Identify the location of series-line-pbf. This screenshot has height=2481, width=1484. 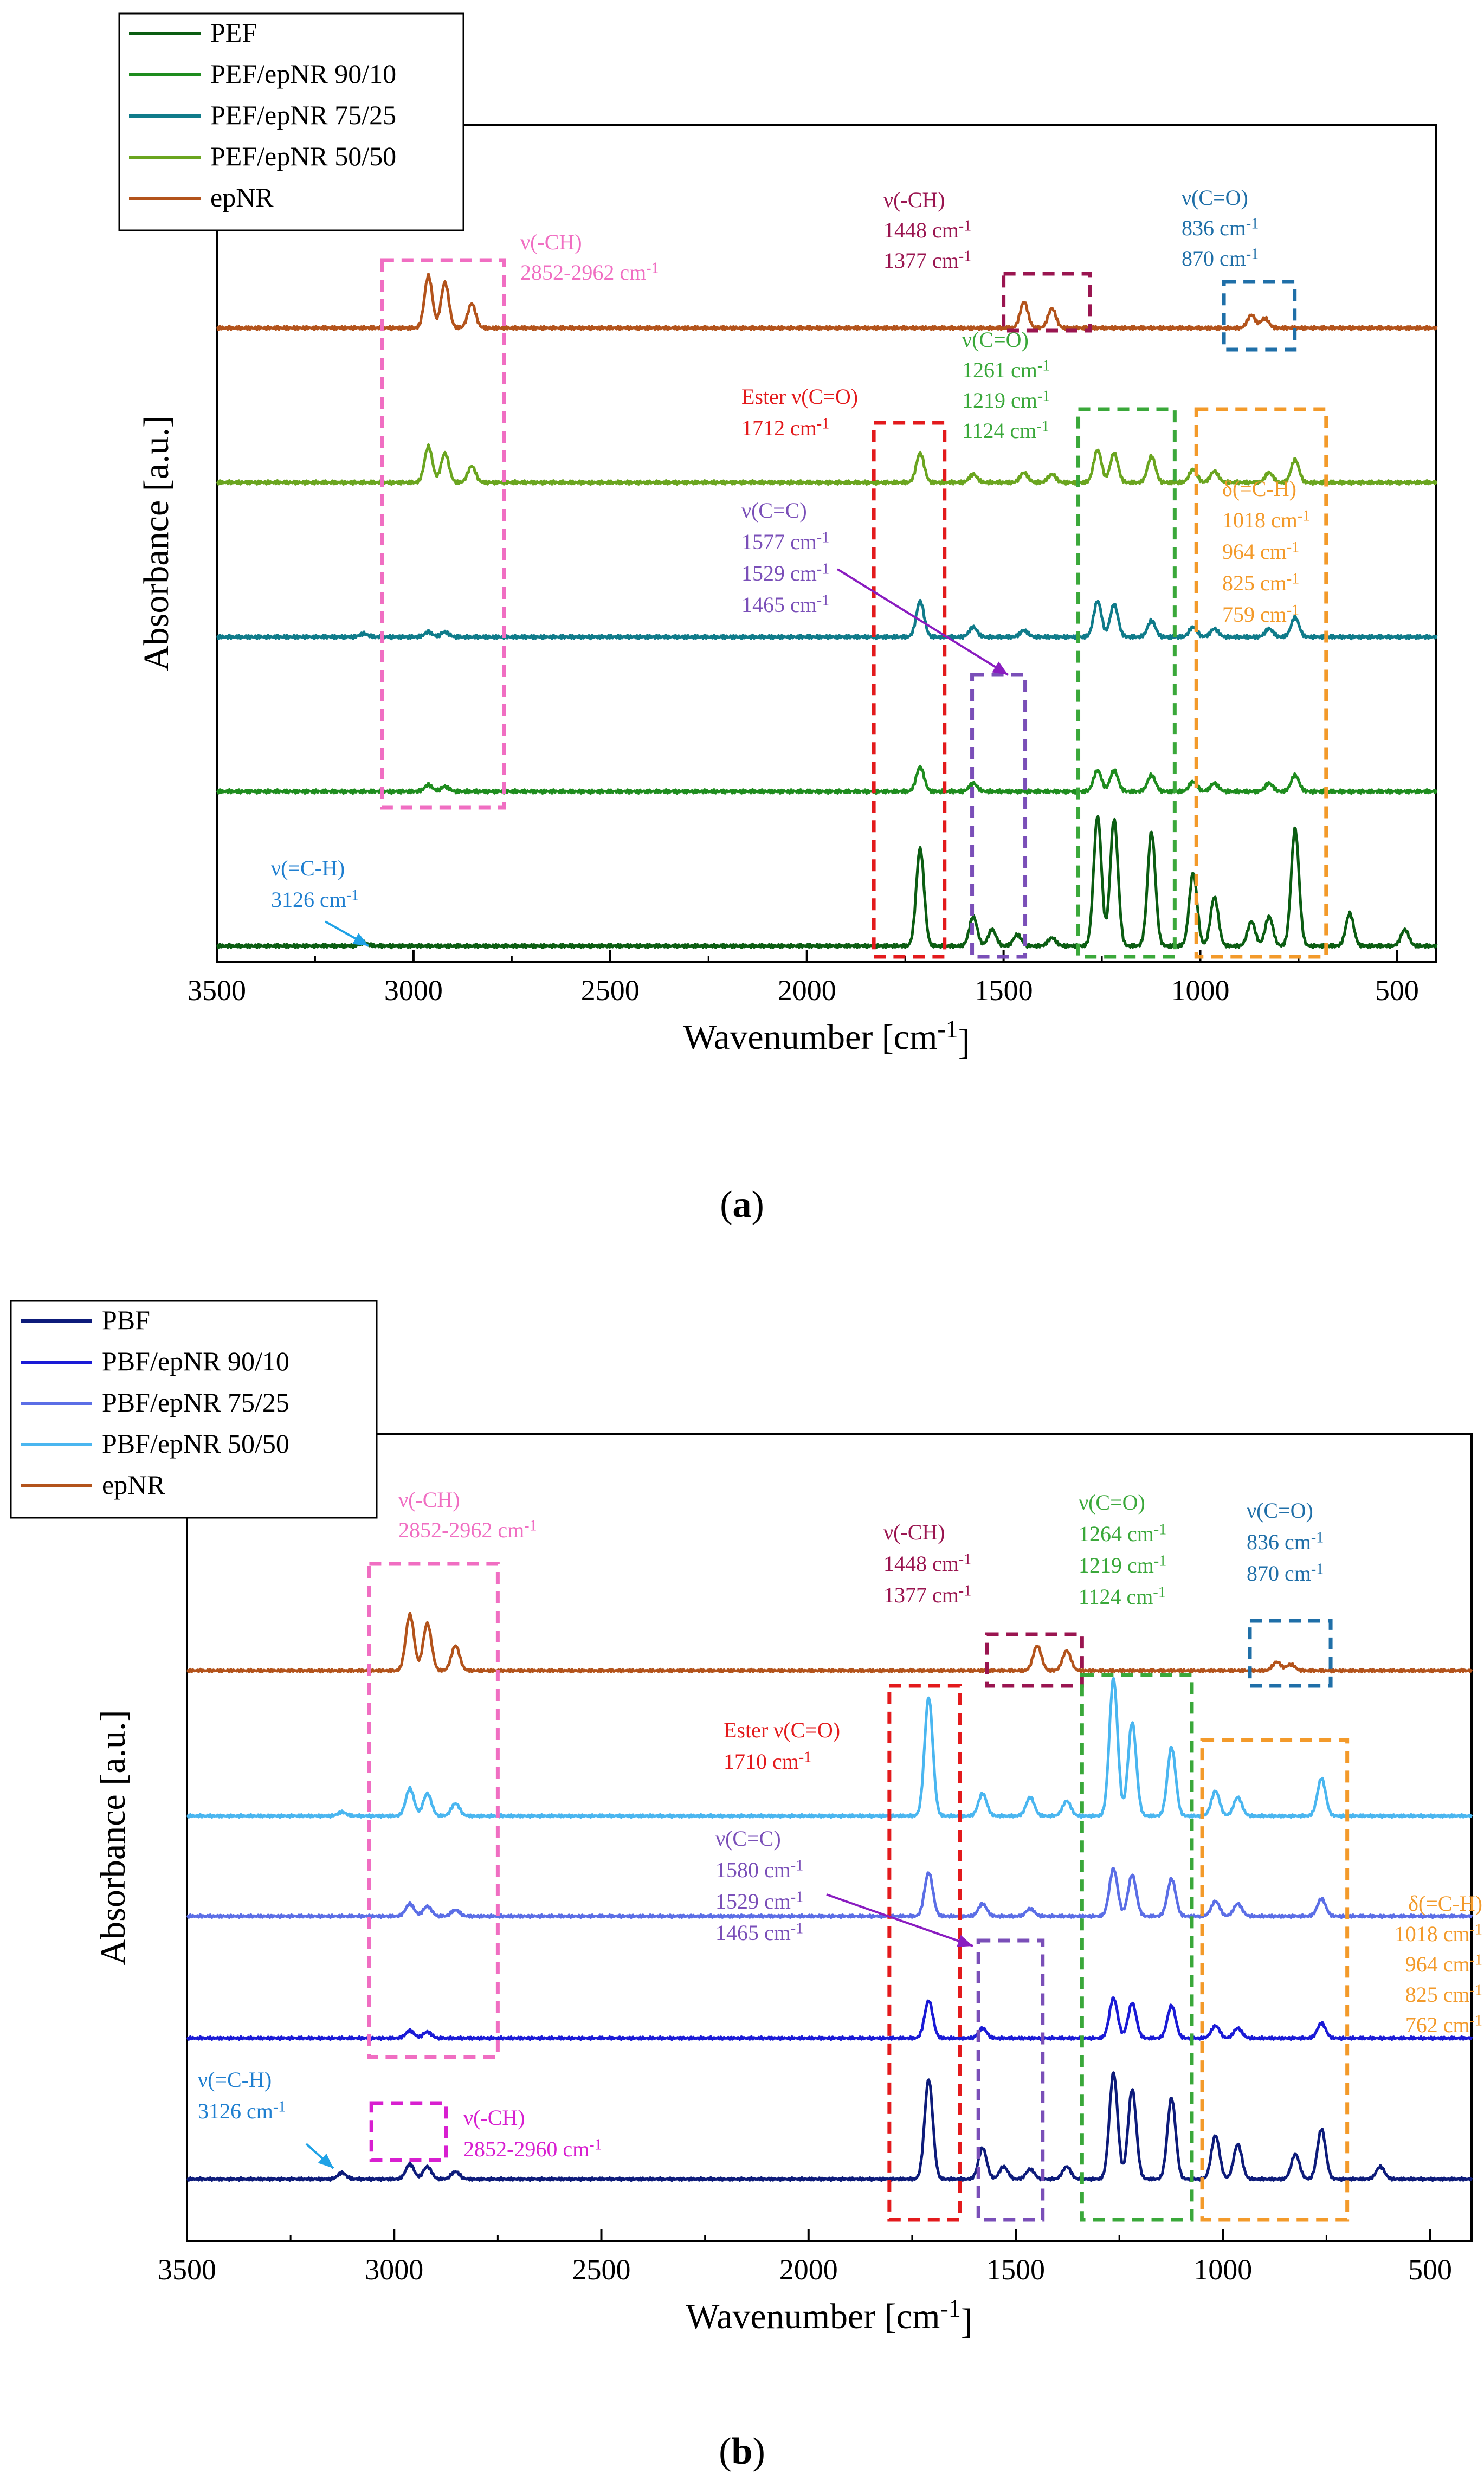
(829, 2126).